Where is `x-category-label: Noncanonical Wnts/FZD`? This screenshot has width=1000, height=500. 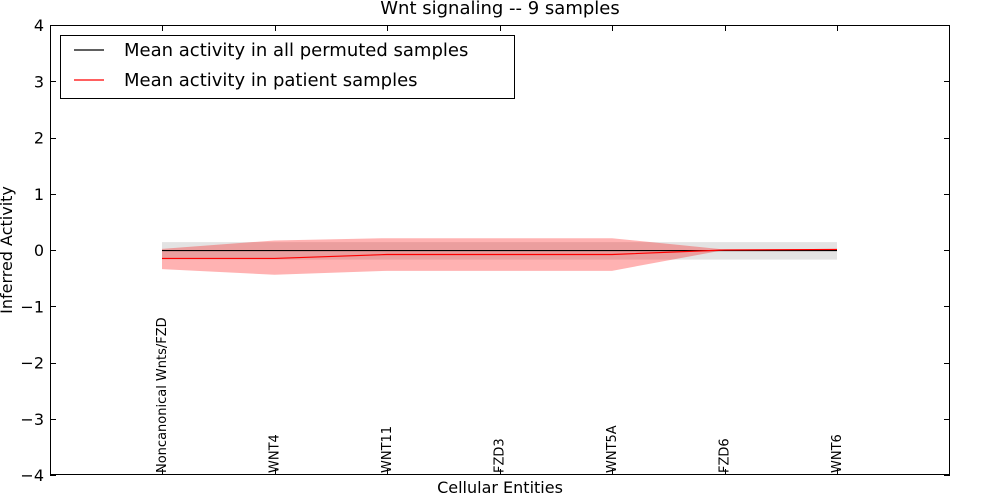
x-category-label: Noncanonical Wnts/FZD is located at coordinates (162, 395).